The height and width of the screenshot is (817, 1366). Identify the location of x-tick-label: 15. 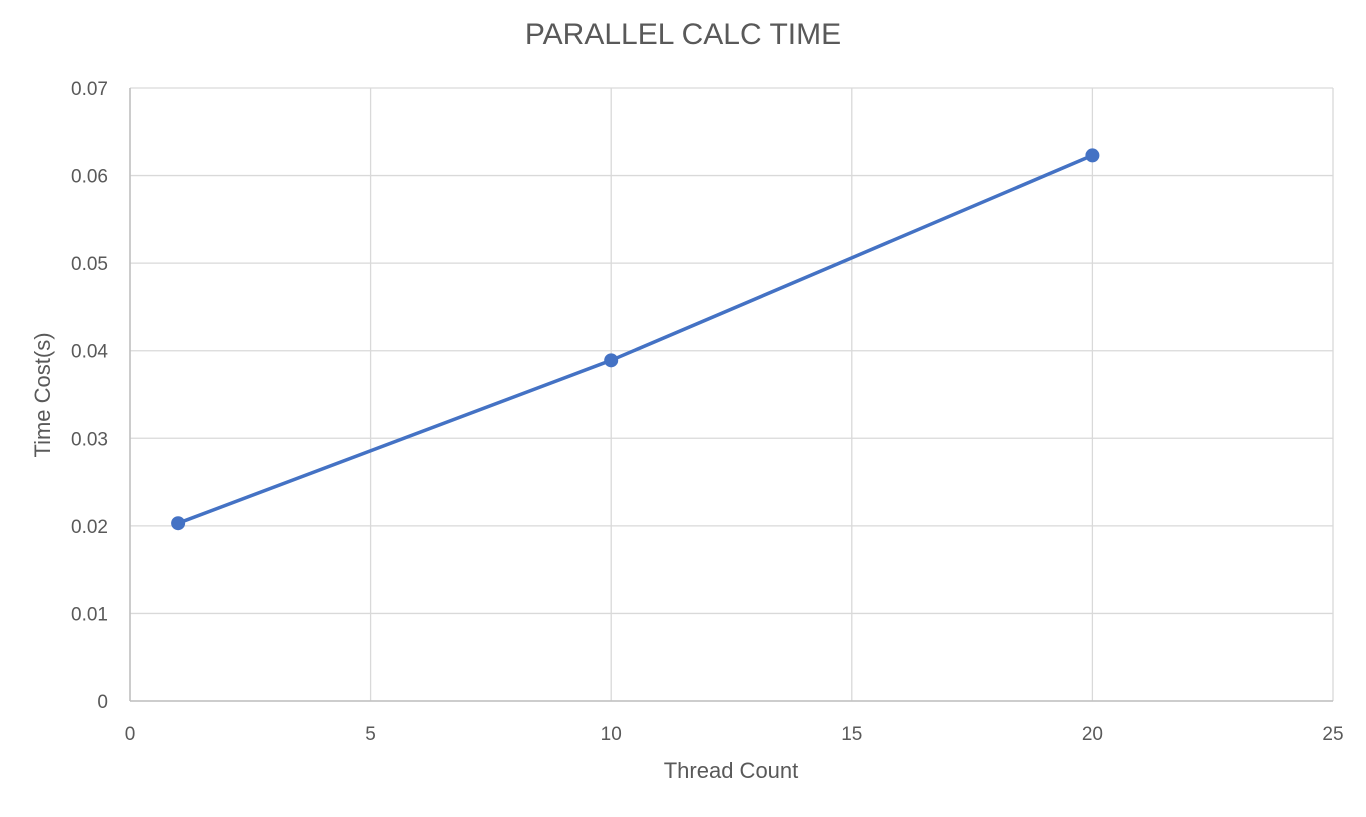
(851, 734).